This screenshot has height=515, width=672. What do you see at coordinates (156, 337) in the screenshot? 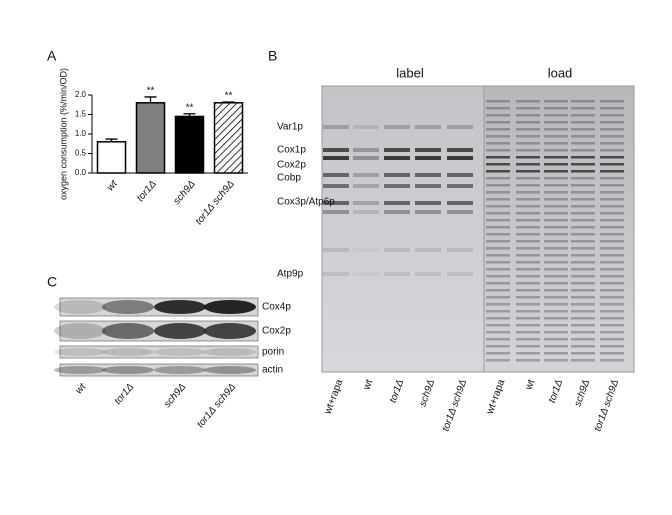
I see `blot` at bounding box center [156, 337].